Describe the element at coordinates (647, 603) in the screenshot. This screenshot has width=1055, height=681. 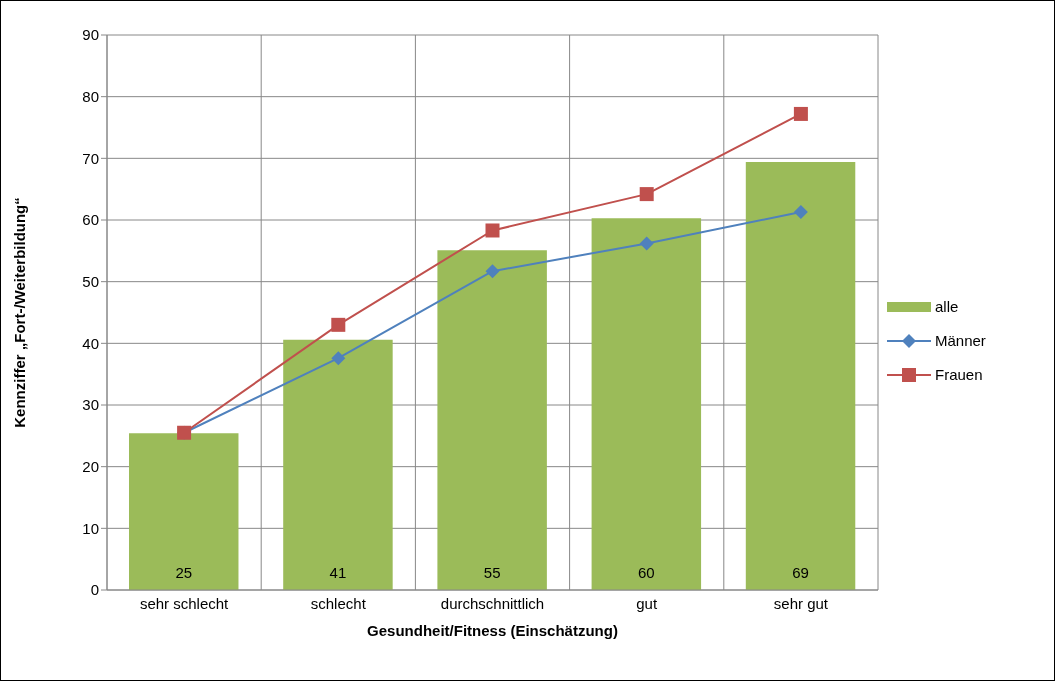
I see `x-tick-label: gut` at that location.